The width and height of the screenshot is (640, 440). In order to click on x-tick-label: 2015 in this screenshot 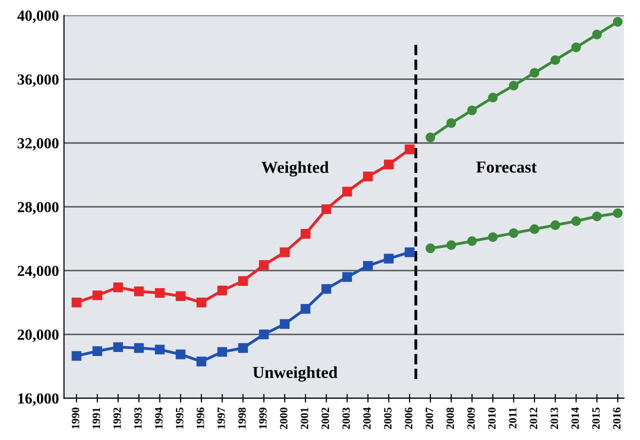, I will do `click(596, 418)`.